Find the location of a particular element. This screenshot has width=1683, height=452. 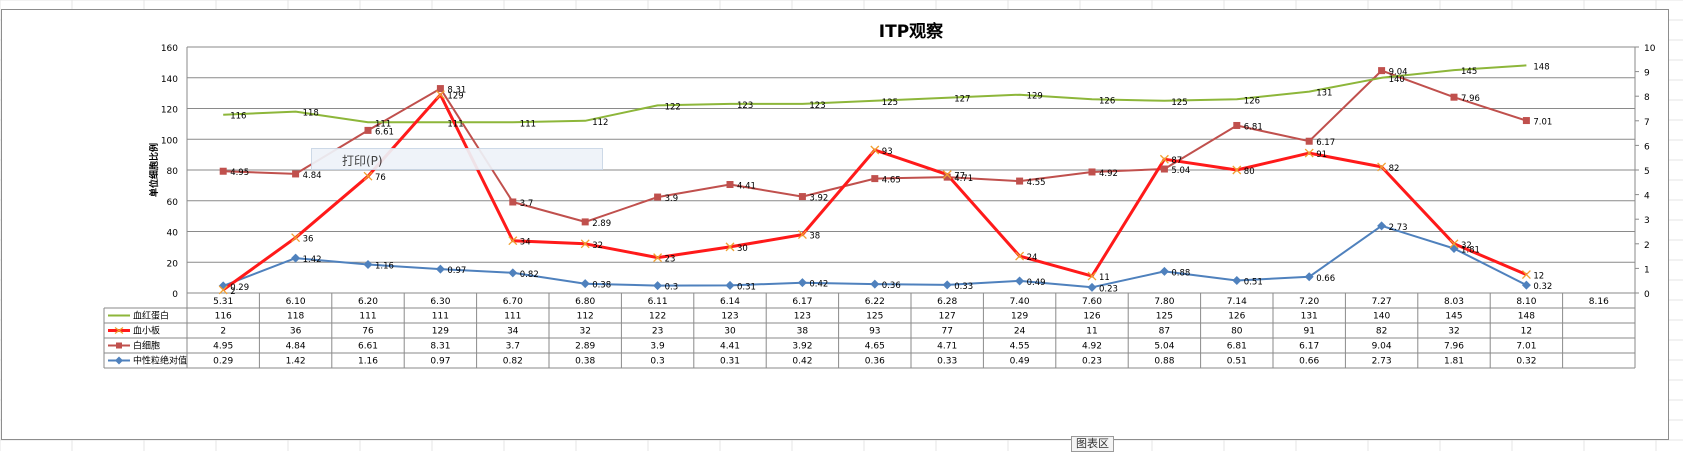

y-tick-label-right: 10 is located at coordinates (1650, 49).